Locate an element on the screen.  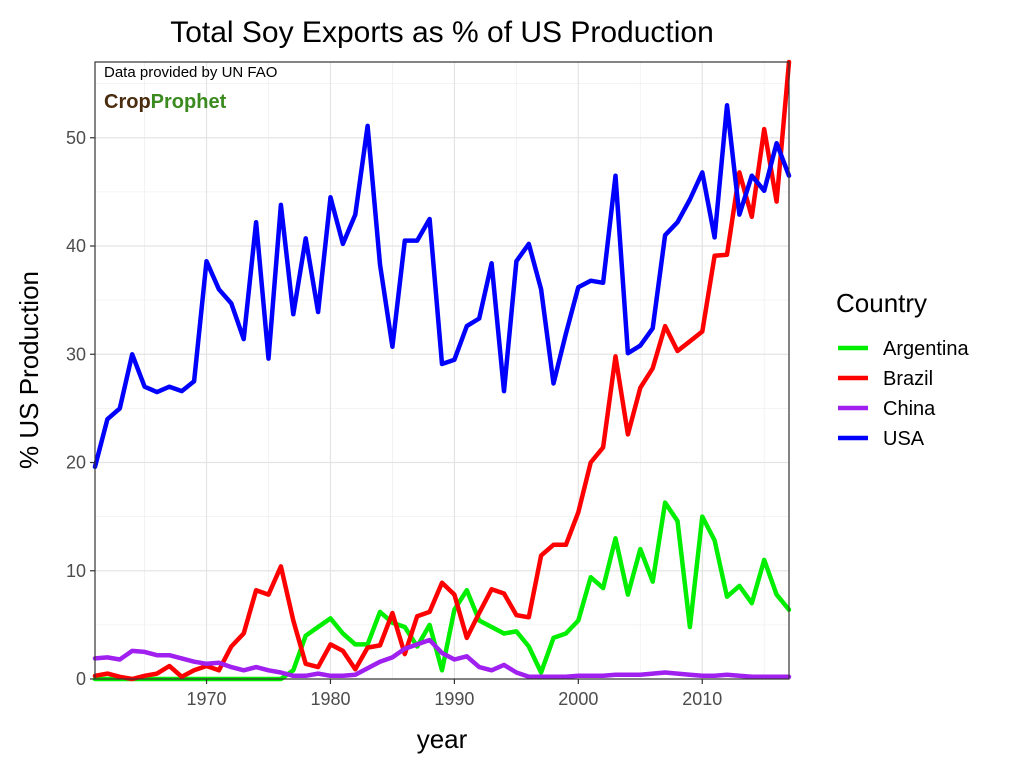
y-tick-label: 30 is located at coordinates (76, 354).